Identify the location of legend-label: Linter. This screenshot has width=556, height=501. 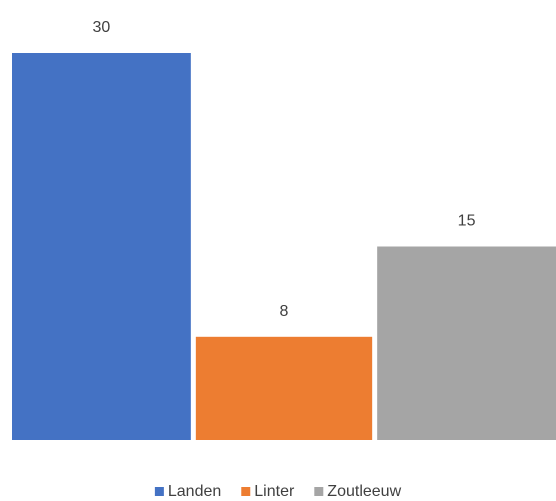
(274, 491).